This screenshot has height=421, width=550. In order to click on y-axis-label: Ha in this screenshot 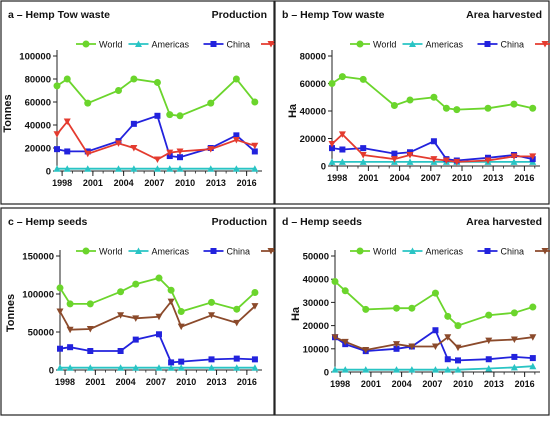, I will do `click(293, 110)`.